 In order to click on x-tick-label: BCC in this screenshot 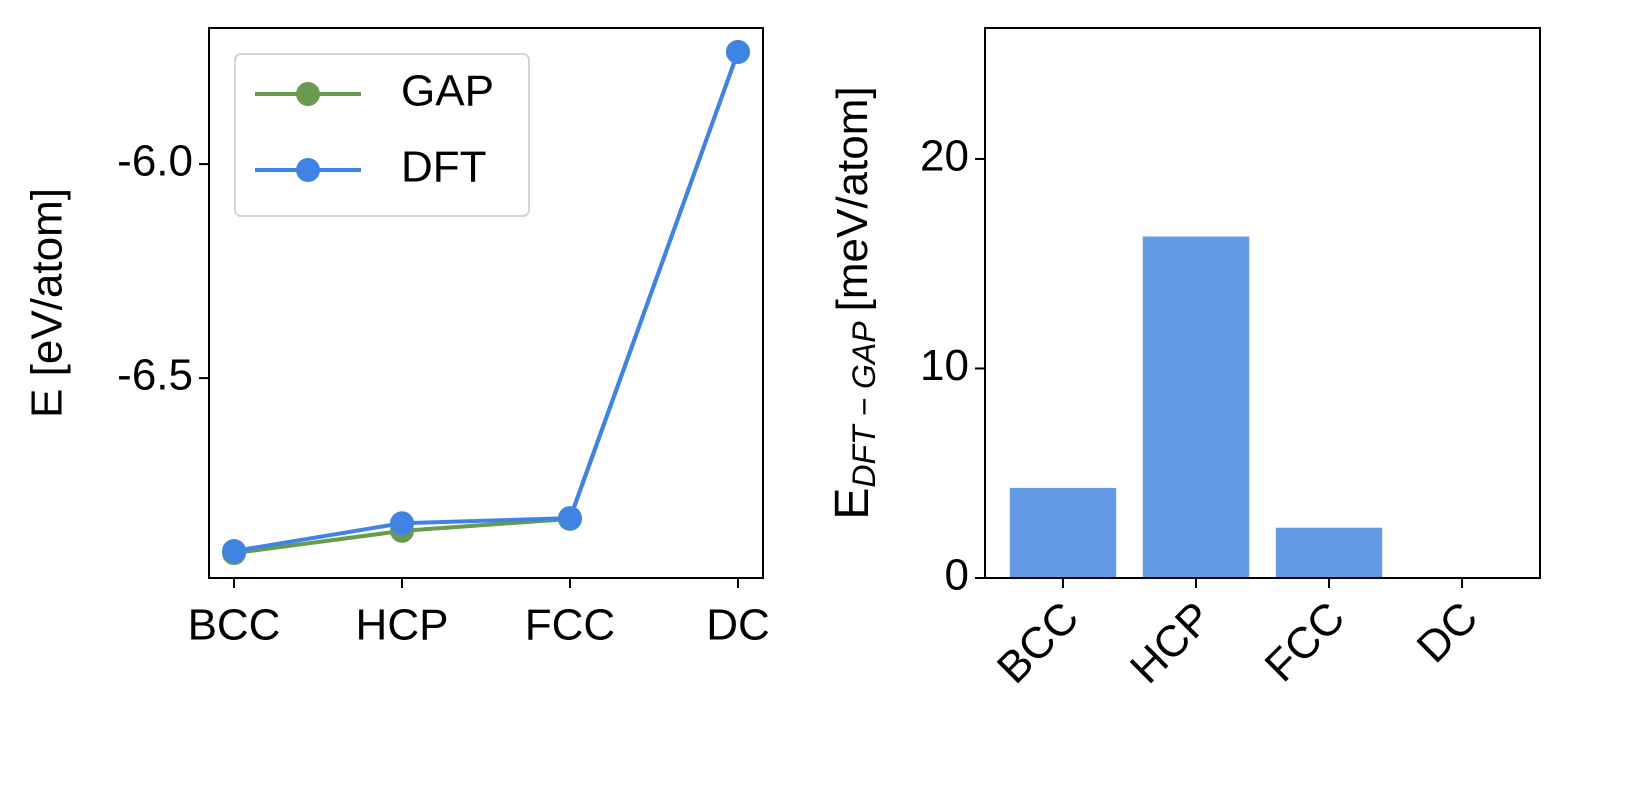, I will do `click(234, 625)`.